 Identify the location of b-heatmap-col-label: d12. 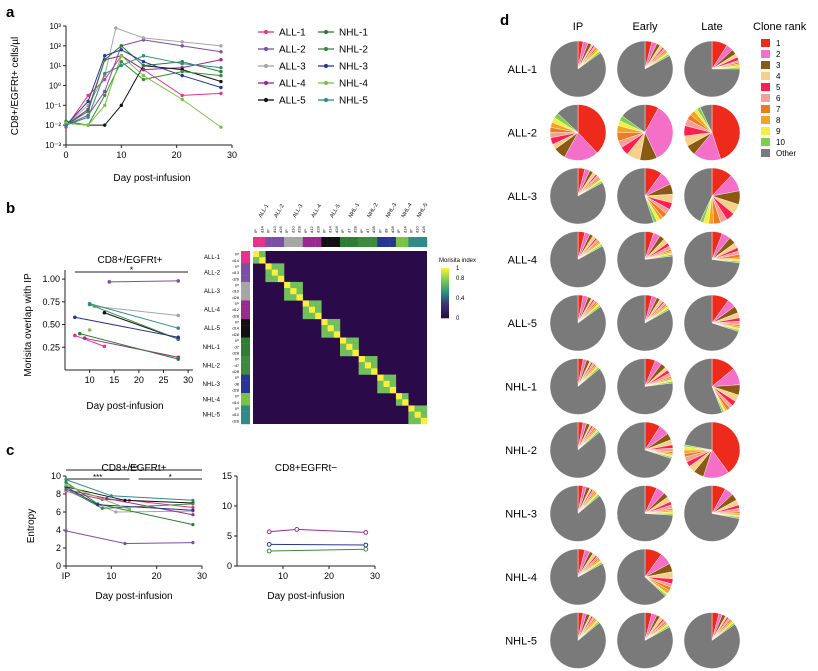
(311, 229).